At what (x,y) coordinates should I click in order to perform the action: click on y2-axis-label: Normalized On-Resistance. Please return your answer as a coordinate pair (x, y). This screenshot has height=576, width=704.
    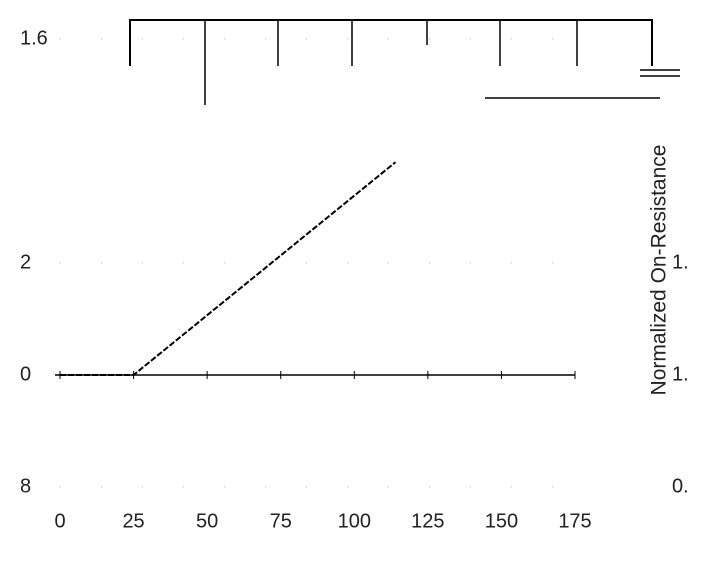
    Looking at the image, I should click on (659, 270).